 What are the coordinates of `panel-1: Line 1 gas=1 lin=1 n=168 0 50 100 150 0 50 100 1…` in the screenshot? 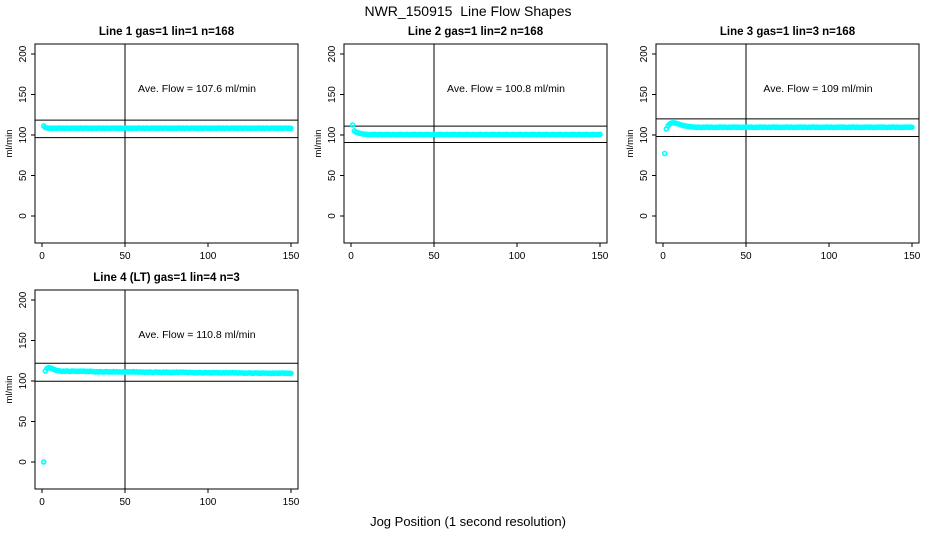 It's located at (152, 144).